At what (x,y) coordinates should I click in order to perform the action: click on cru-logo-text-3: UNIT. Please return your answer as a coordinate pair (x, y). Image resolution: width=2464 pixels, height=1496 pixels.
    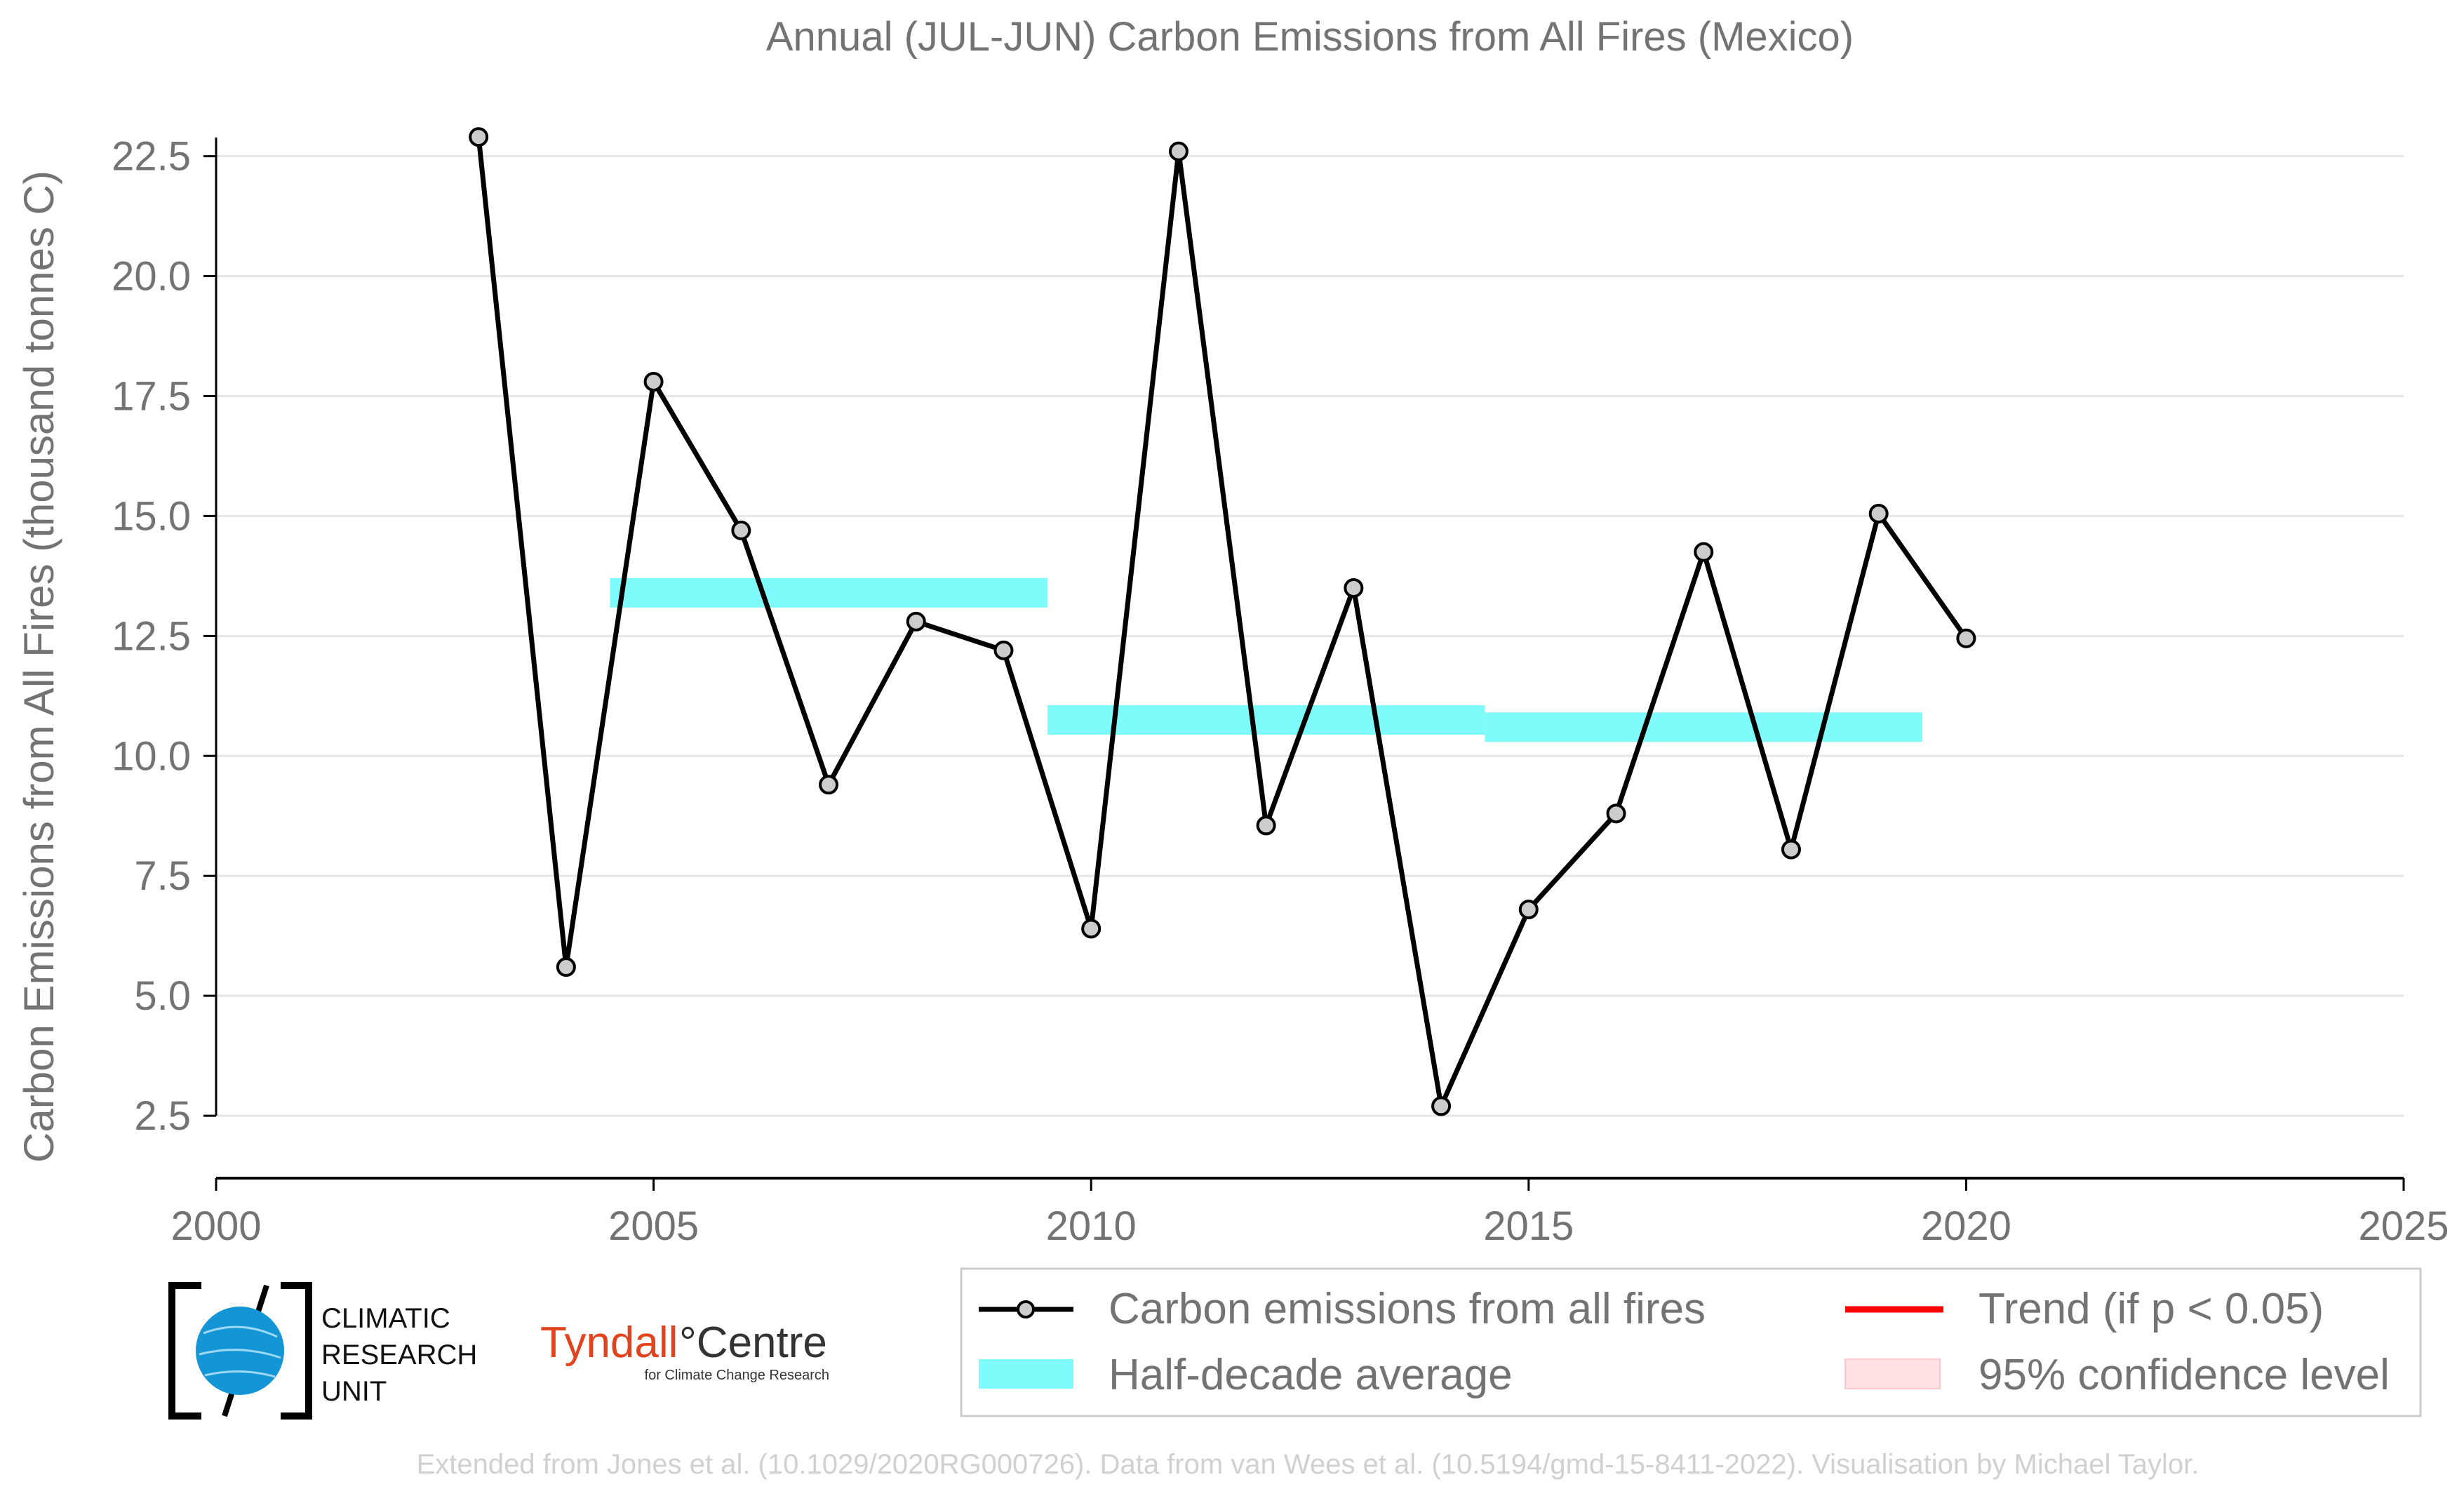
    Looking at the image, I should click on (354, 1391).